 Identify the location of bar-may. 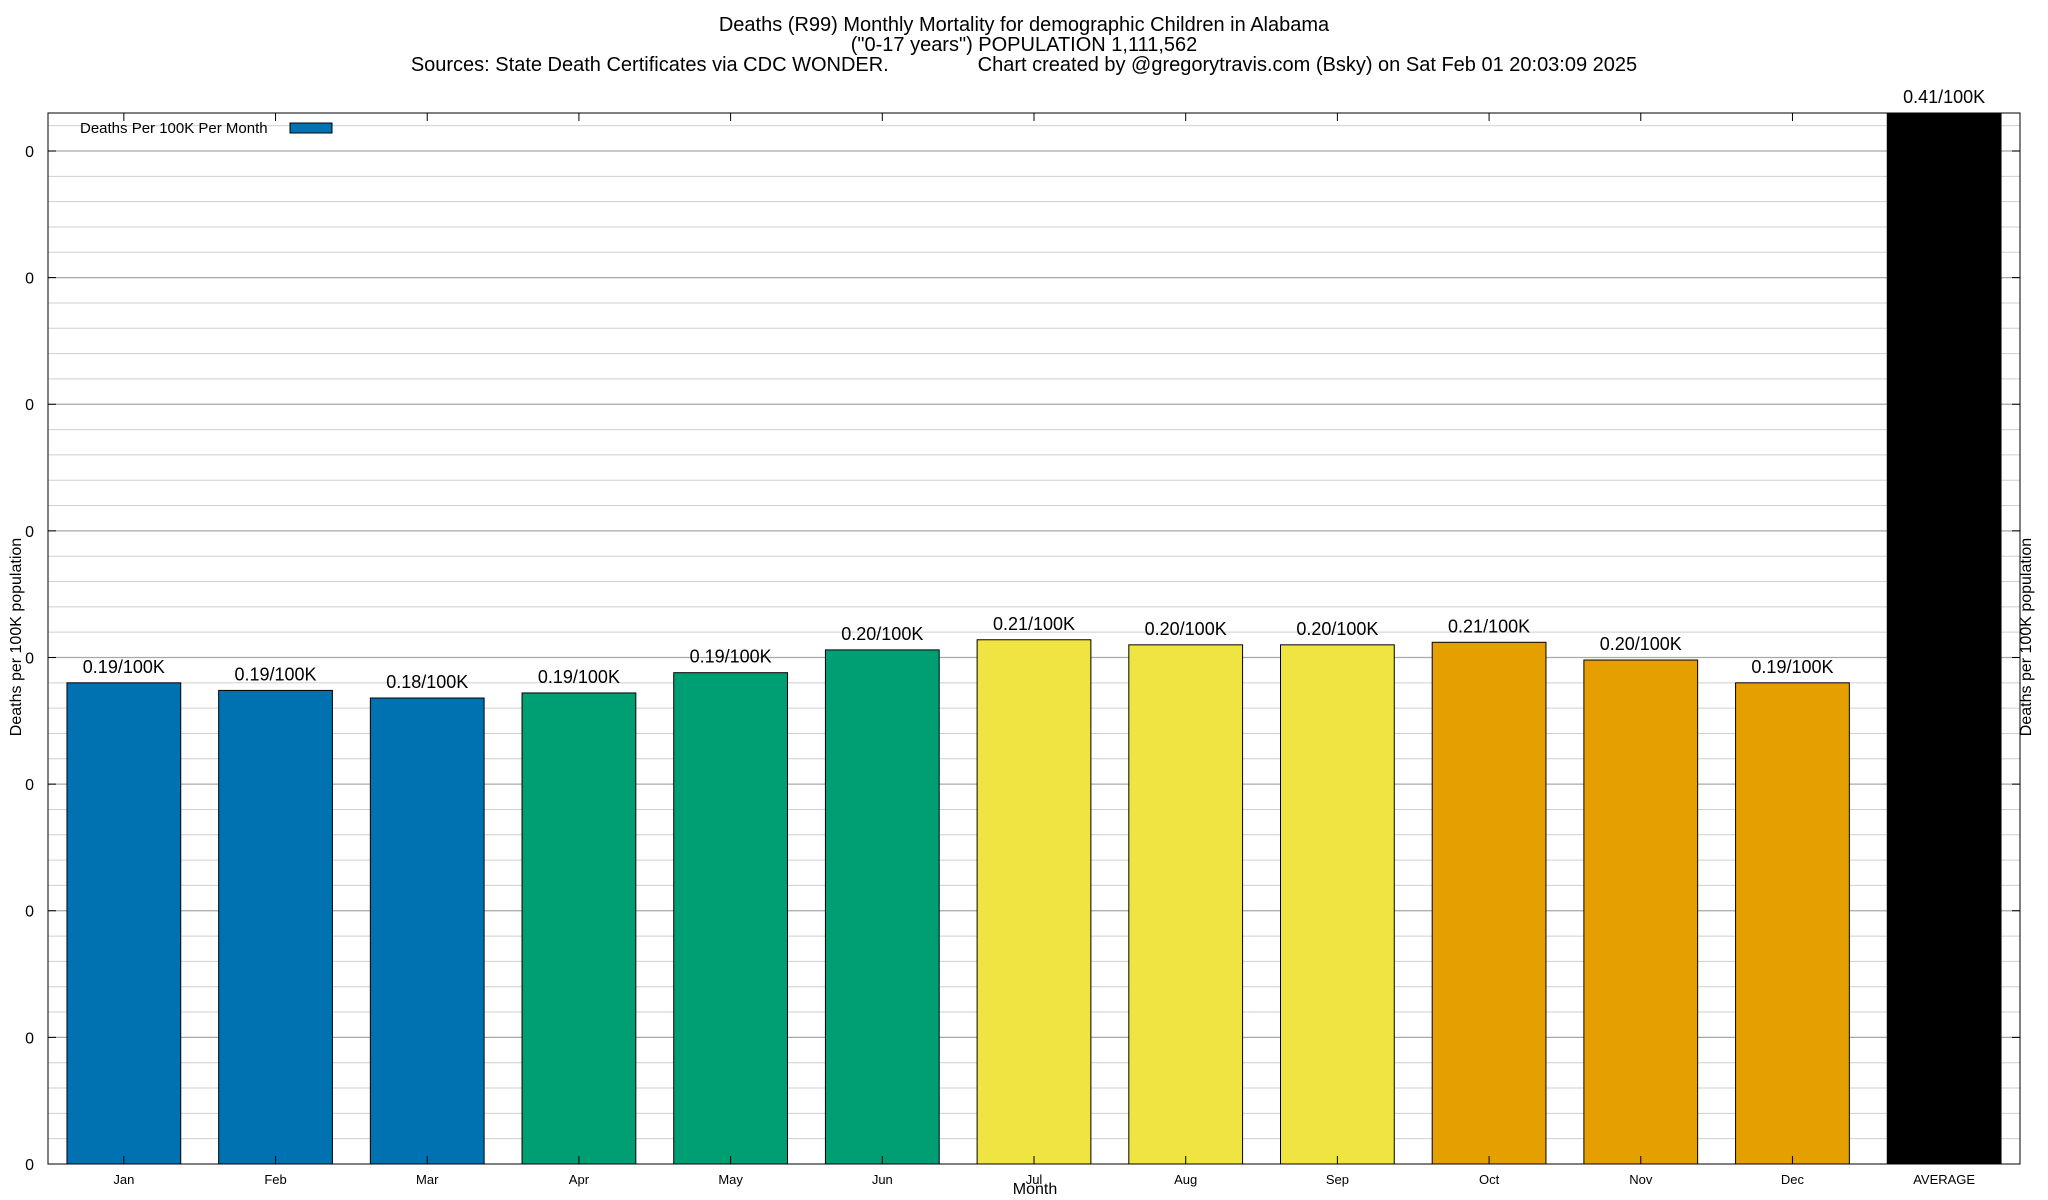
(731, 918).